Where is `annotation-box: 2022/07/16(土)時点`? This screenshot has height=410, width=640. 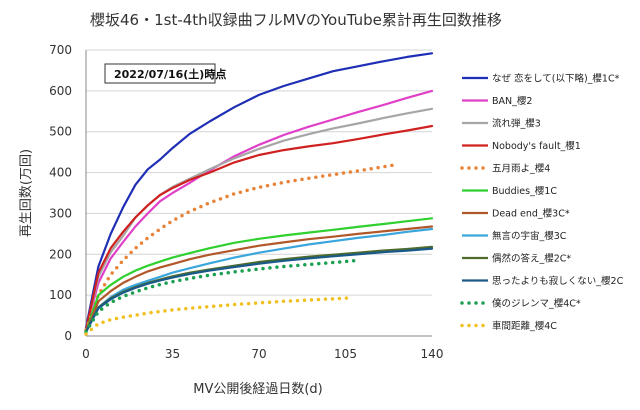
annotation-box: 2022/07/16(土)時点 is located at coordinates (165, 73).